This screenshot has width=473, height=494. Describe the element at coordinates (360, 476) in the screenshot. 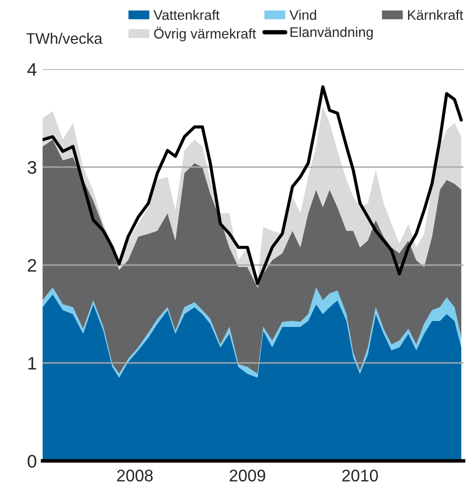

I see `x-tick-label: 2010` at that location.